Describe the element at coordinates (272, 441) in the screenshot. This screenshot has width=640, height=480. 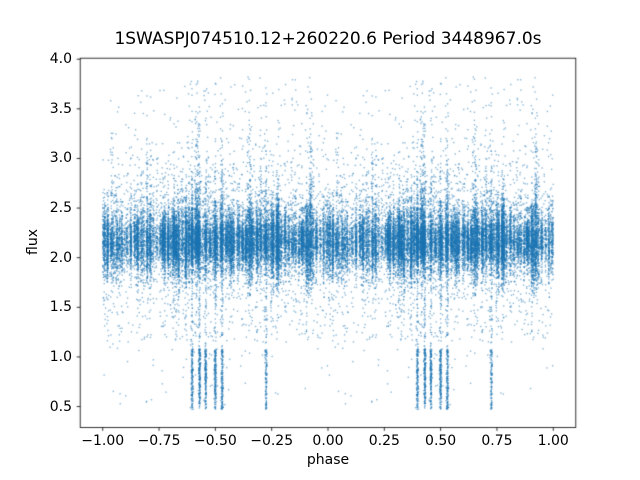
I see `x-tick-label: −0.25` at that location.